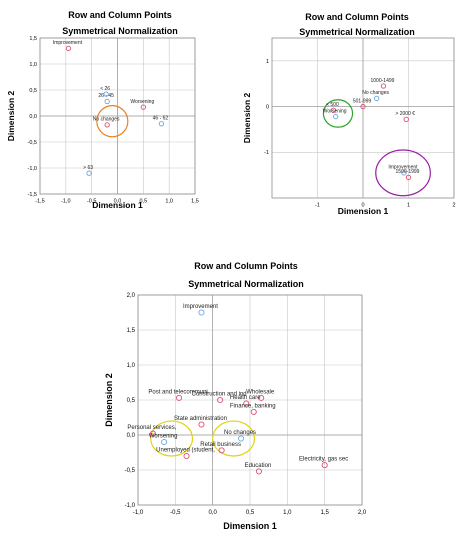 Image resolution: width=474 pixels, height=540 pixels. Describe the element at coordinates (253, 406) in the screenshot. I see `point-label: Finance, banking` at that location.